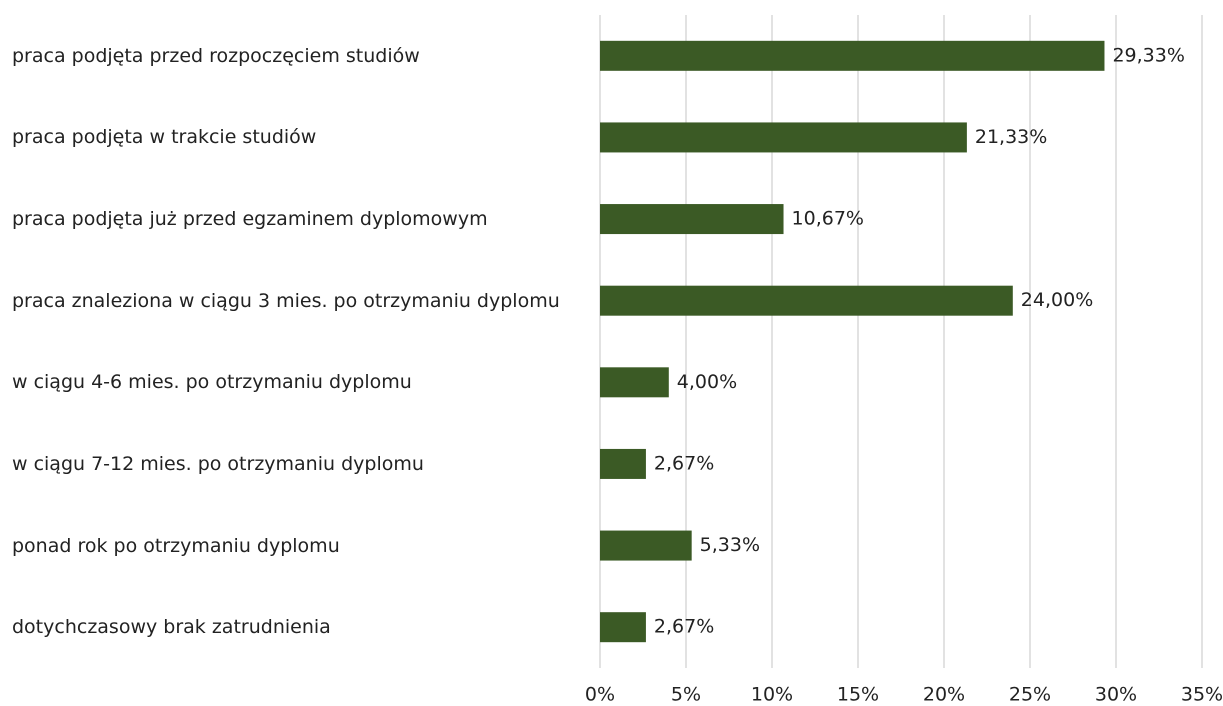 This screenshot has width=1223, height=706. What do you see at coordinates (600, 695) in the screenshot?
I see `x-tick-label: 0%` at bounding box center [600, 695].